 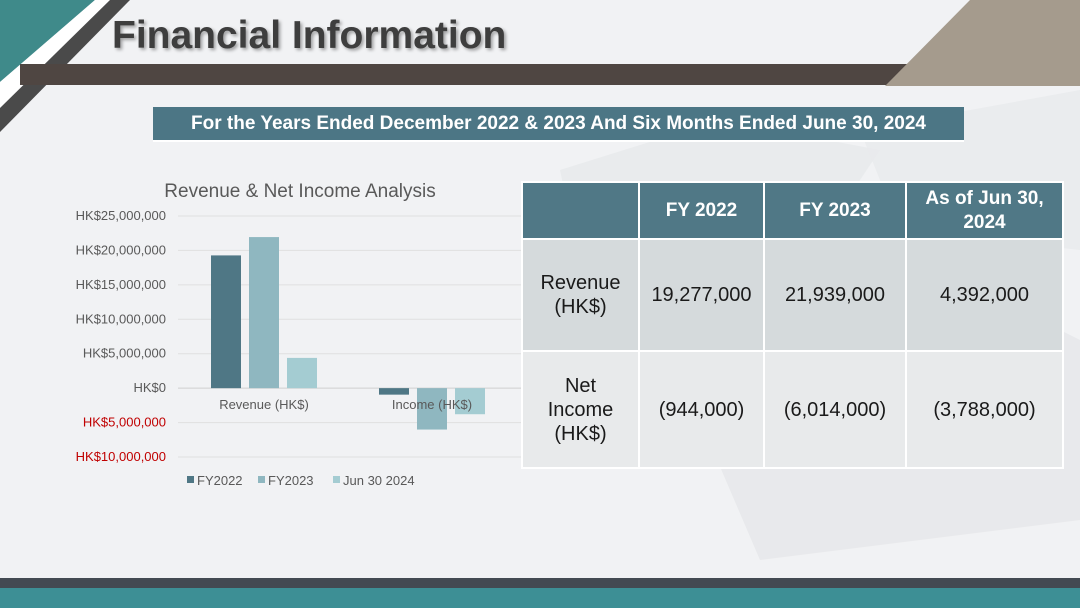 I want to click on footer-bar-dark, so click(x=540, y=583).